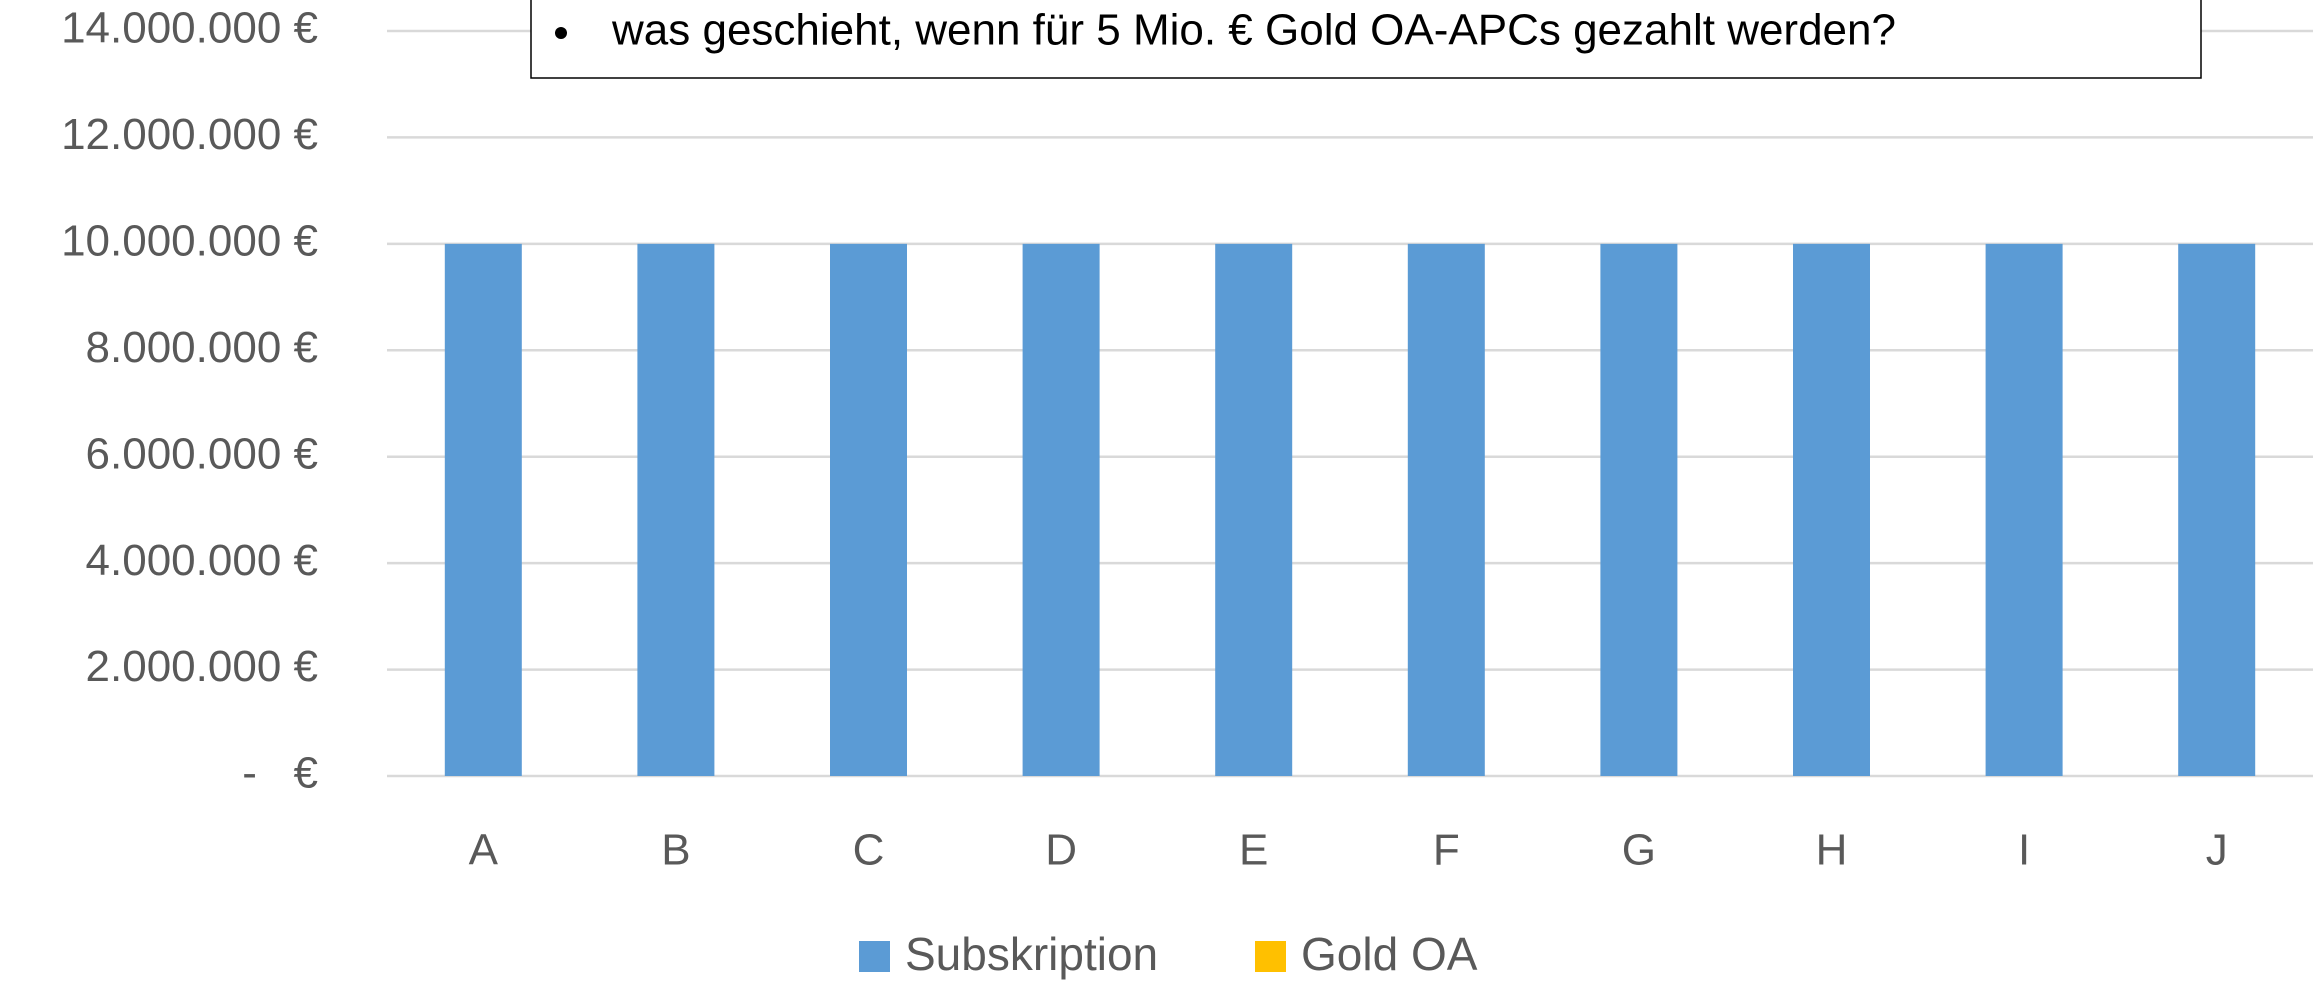 The height and width of the screenshot is (983, 2318). I want to click on x-tick-label: G, so click(1639, 850).